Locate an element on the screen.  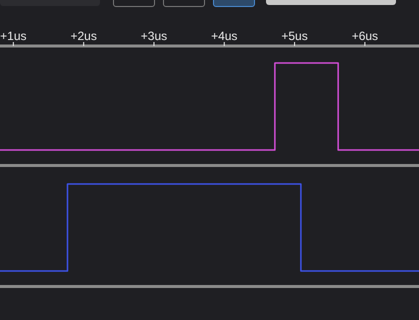
x-tick-label: +4us is located at coordinates (224, 36).